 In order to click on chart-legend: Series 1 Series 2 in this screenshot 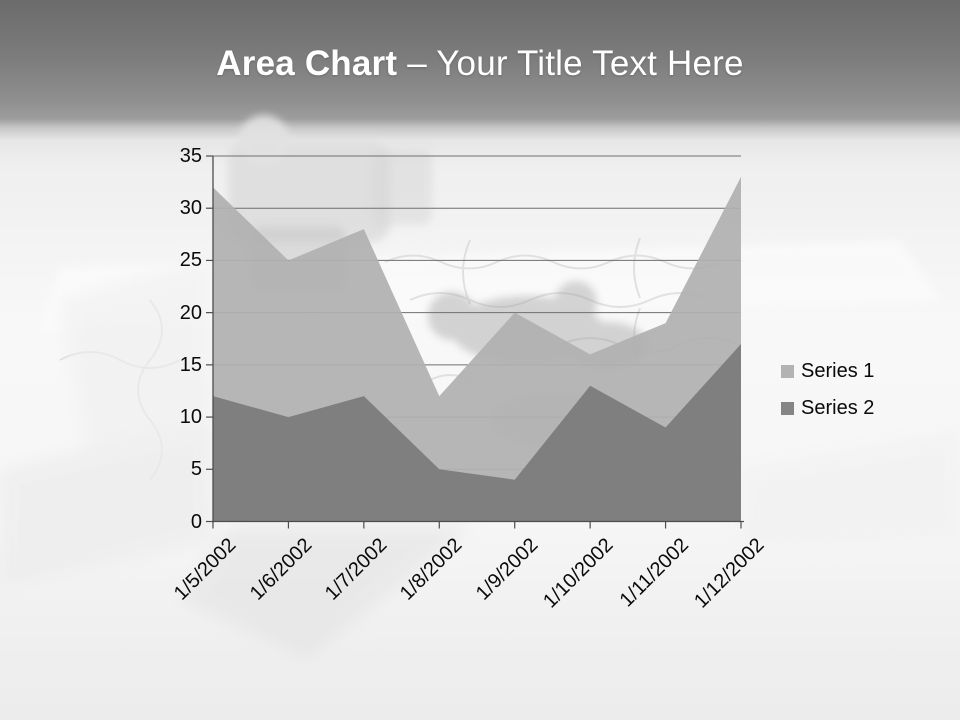, I will do `click(827, 396)`.